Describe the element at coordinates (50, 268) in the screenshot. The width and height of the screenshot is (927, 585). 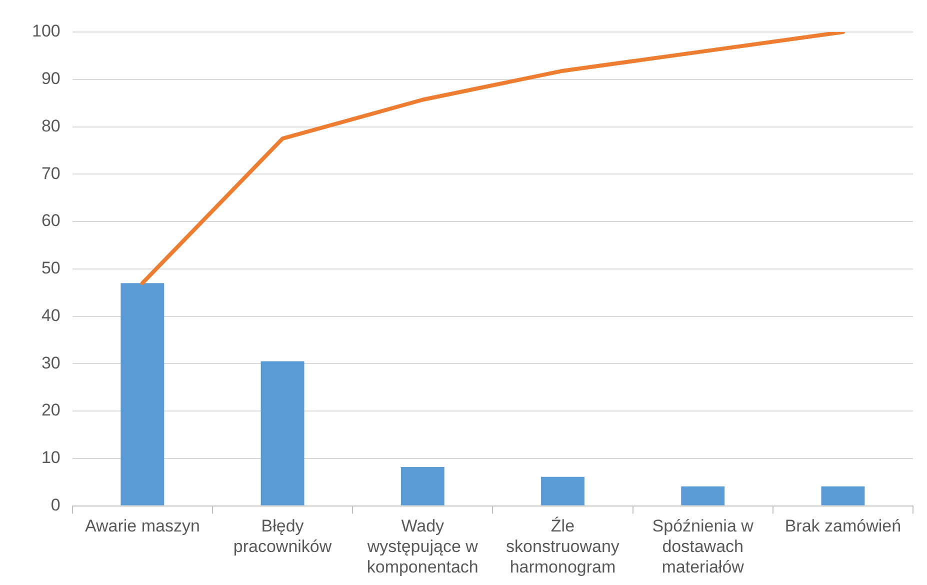
I see `y-tick-label: 50` at that location.